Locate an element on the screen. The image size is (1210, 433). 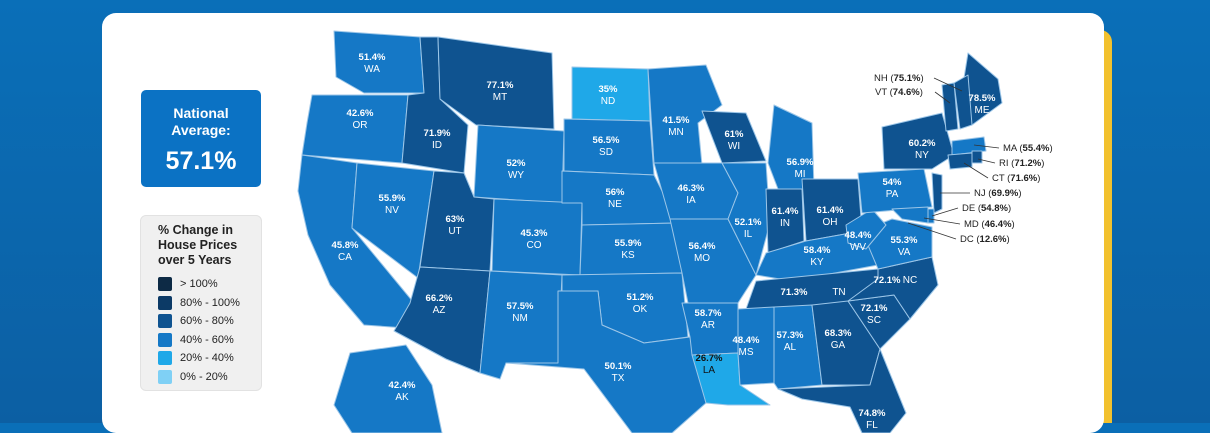
state-value-ms: 48.4% is located at coordinates (746, 340).